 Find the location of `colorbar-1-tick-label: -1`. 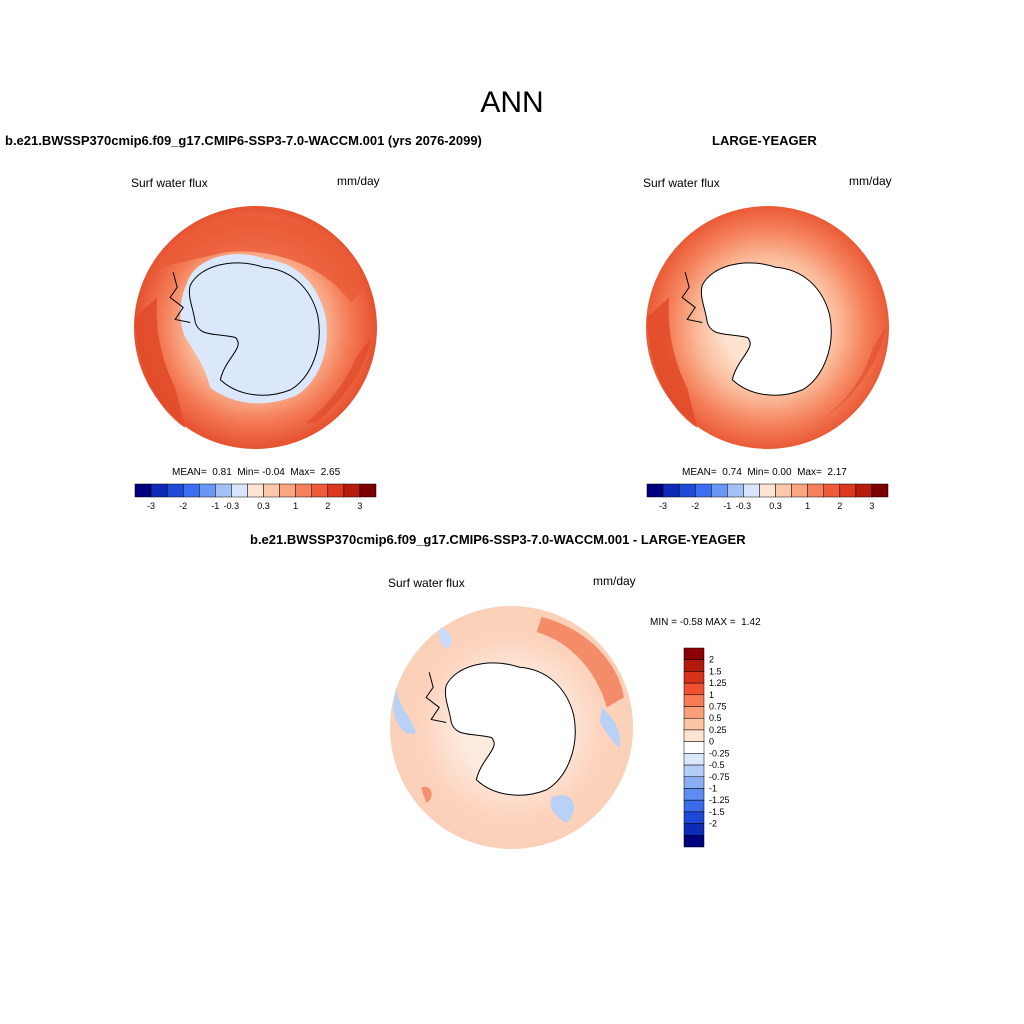

colorbar-1-tick-label: -1 is located at coordinates (215, 506).